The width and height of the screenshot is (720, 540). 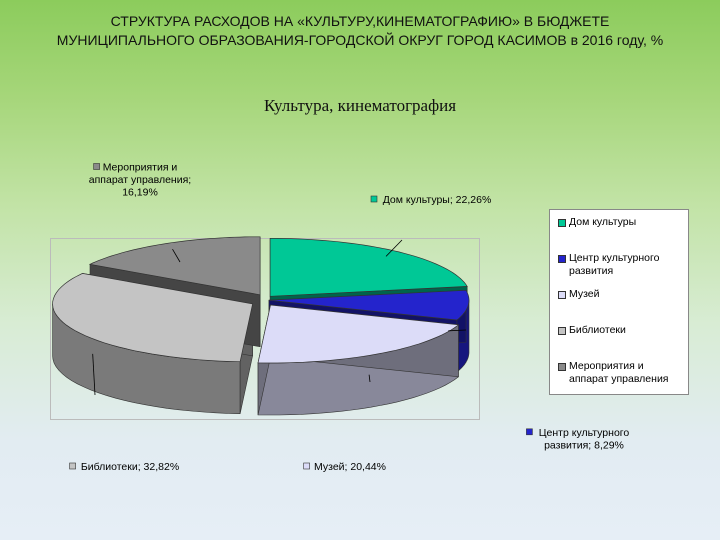 I want to click on legend-item-2: Музей, so click(x=621, y=306).